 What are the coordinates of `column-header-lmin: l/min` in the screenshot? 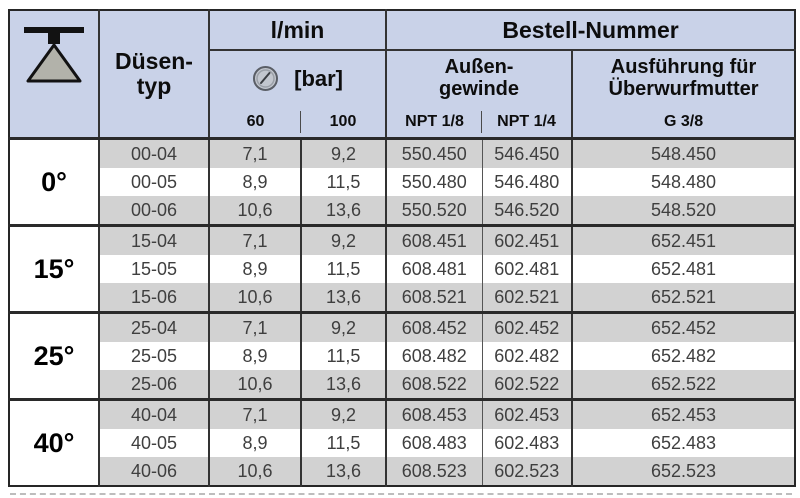 It's located at (298, 30).